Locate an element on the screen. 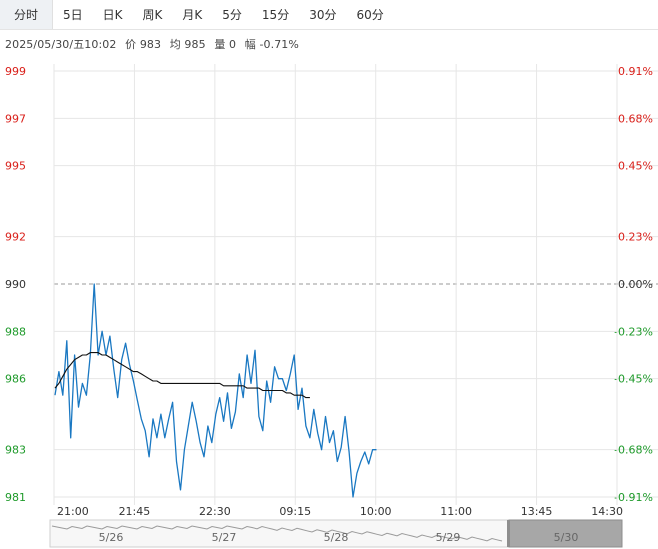 The width and height of the screenshot is (658, 549). y-tick-pct: -0.91% is located at coordinates (633, 497).